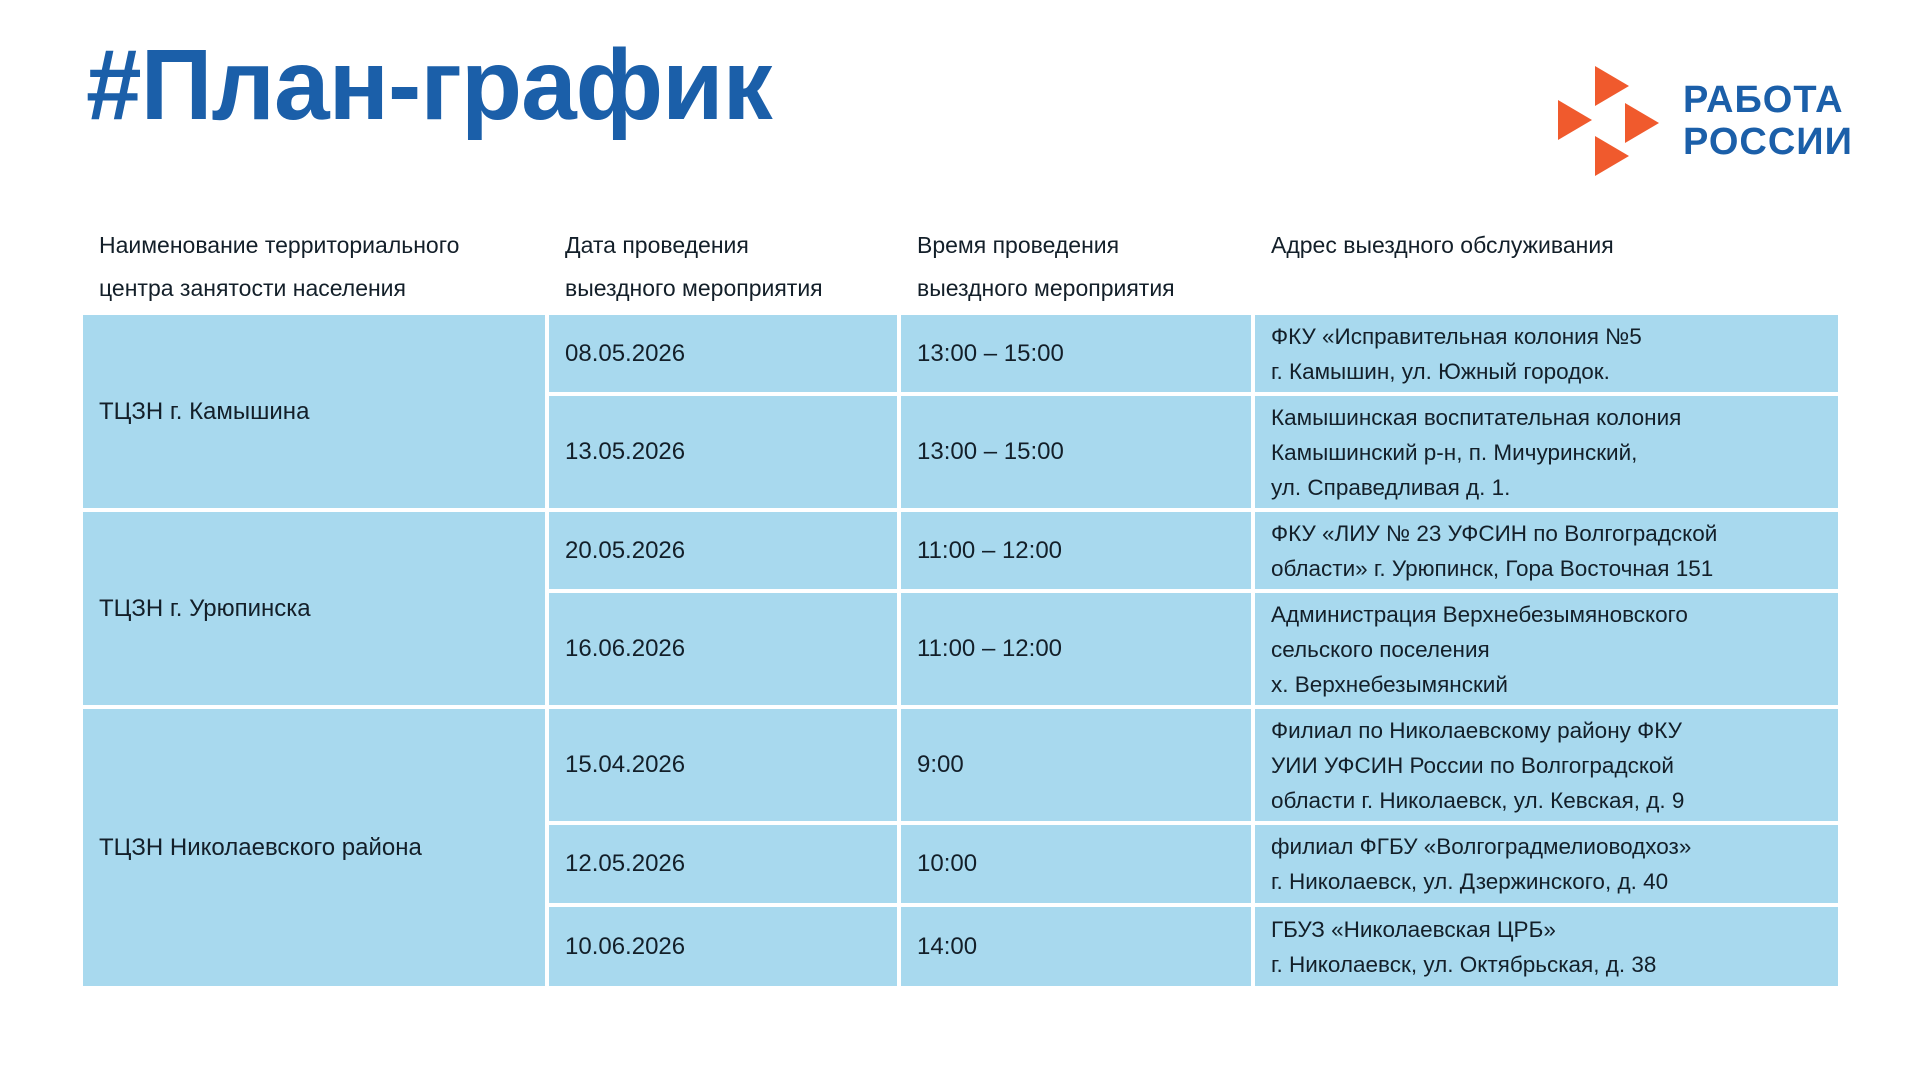 The width and height of the screenshot is (1920, 1080). I want to click on center-name-cell: ТЦЗН Николаевского района, so click(314, 847).